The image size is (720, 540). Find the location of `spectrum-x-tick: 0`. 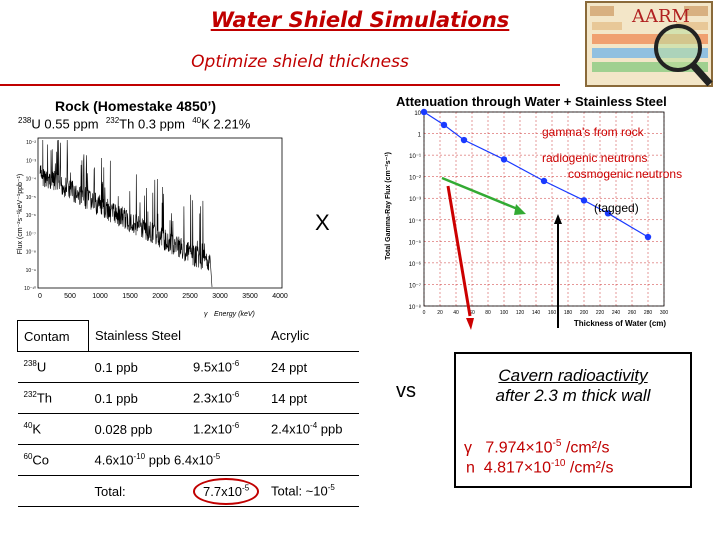

spectrum-x-tick: 0 is located at coordinates (40, 296).